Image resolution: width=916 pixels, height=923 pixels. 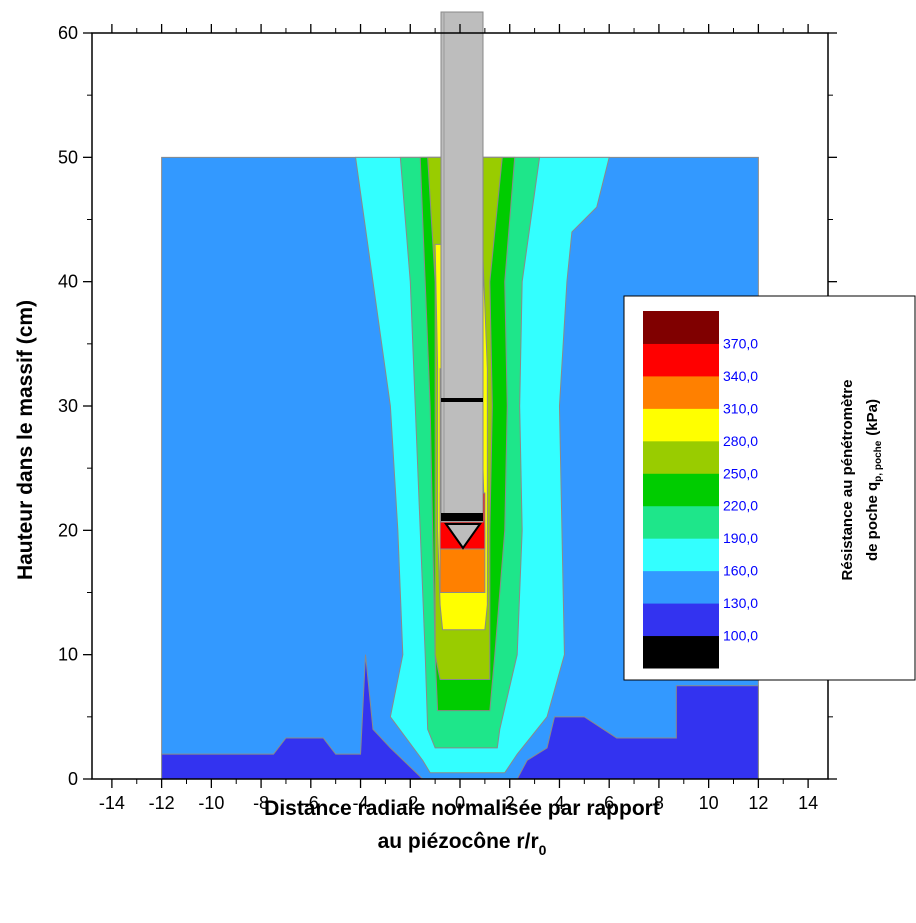 What do you see at coordinates (740, 343) in the screenshot?
I see `colorbar-label: 370,0` at bounding box center [740, 343].